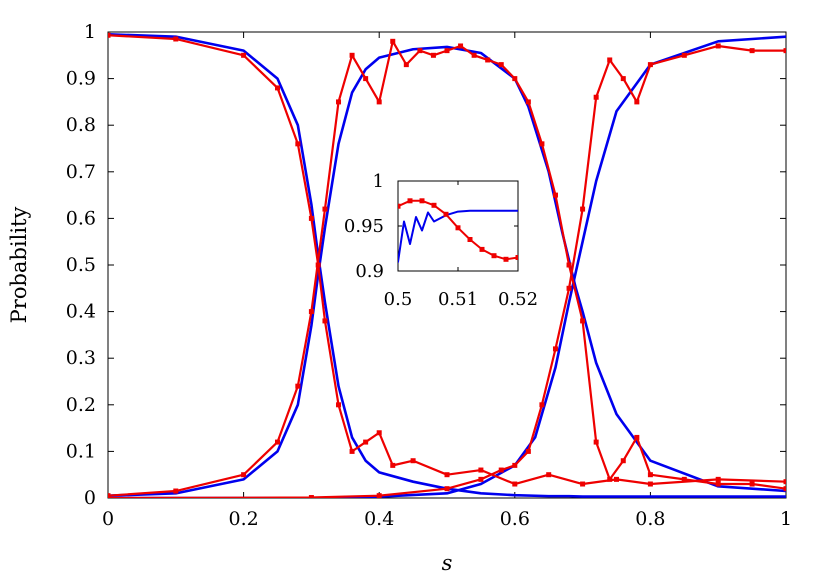  I want to click on inset-y-tick-label: 0.9, so click(369, 271).